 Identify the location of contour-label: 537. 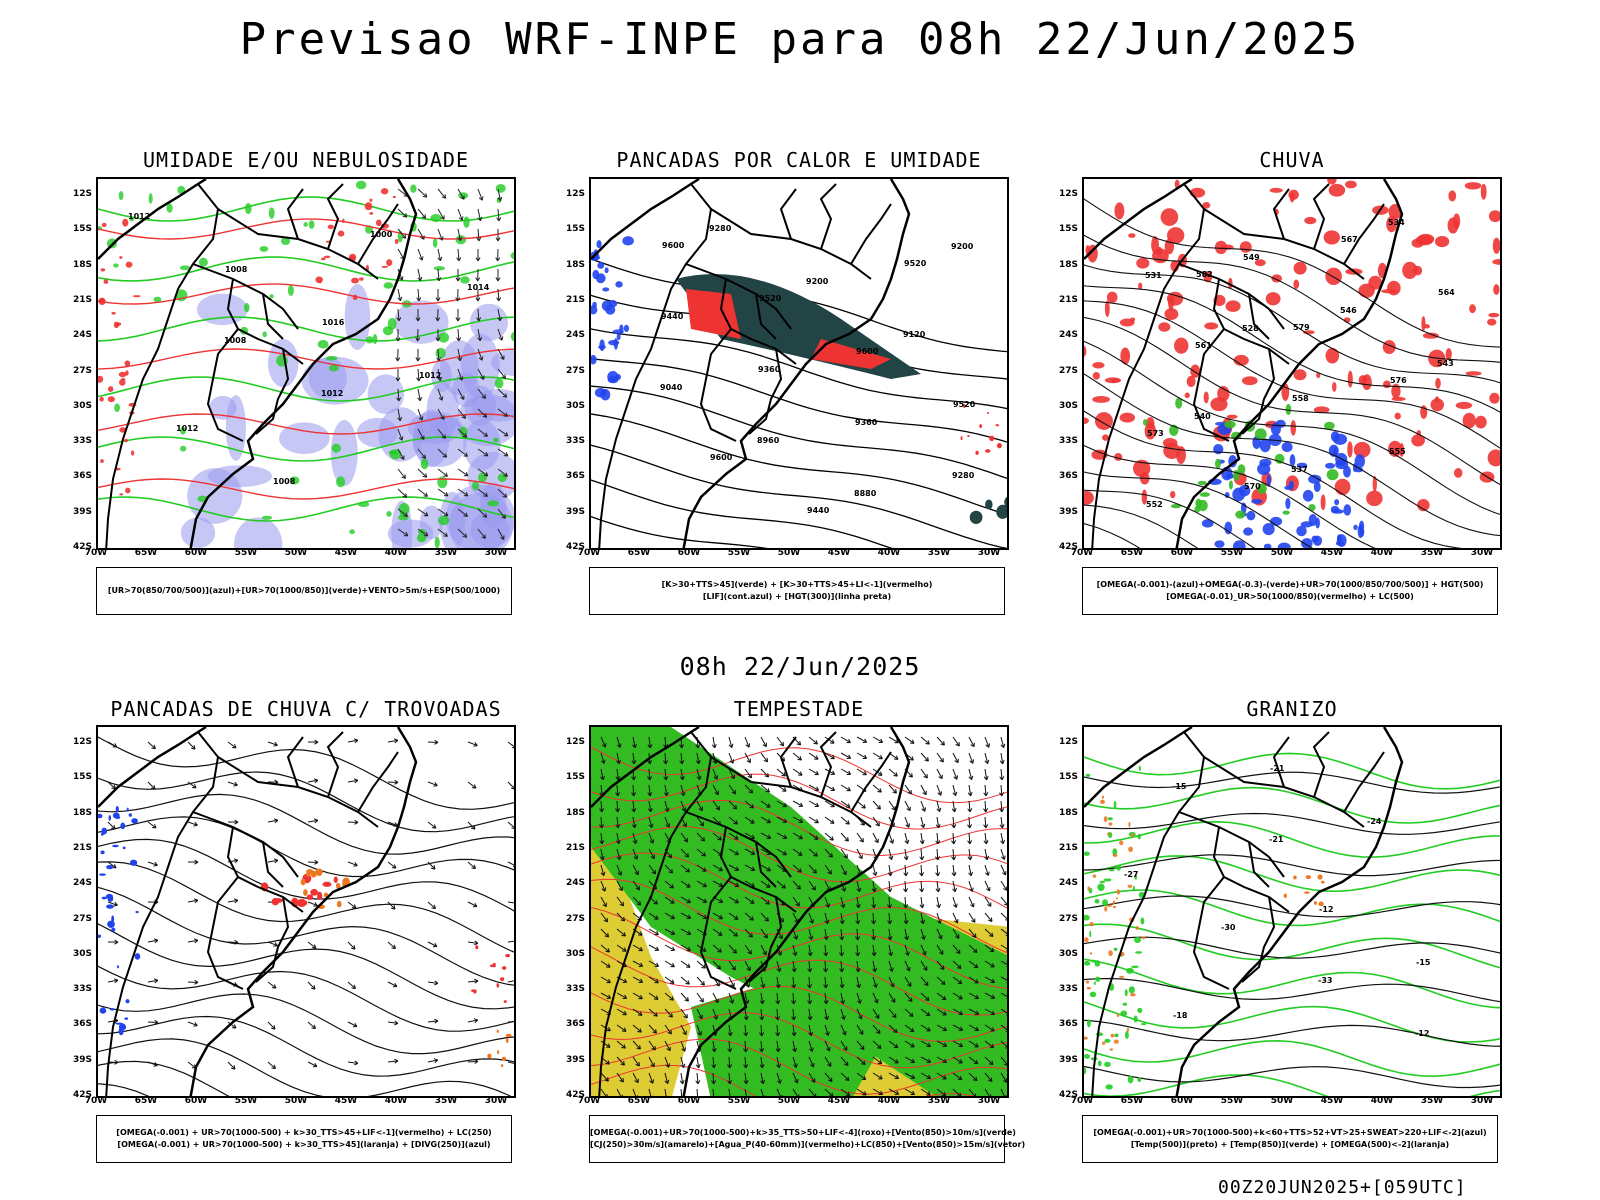
(1299, 469).